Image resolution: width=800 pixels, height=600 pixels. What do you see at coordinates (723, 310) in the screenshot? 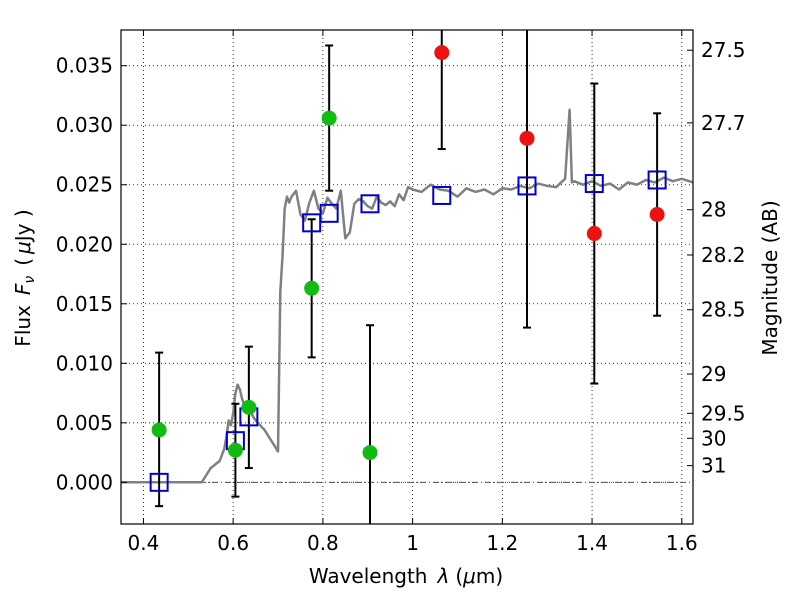
I see `magnitude-tick-label: 28.5` at bounding box center [723, 310].